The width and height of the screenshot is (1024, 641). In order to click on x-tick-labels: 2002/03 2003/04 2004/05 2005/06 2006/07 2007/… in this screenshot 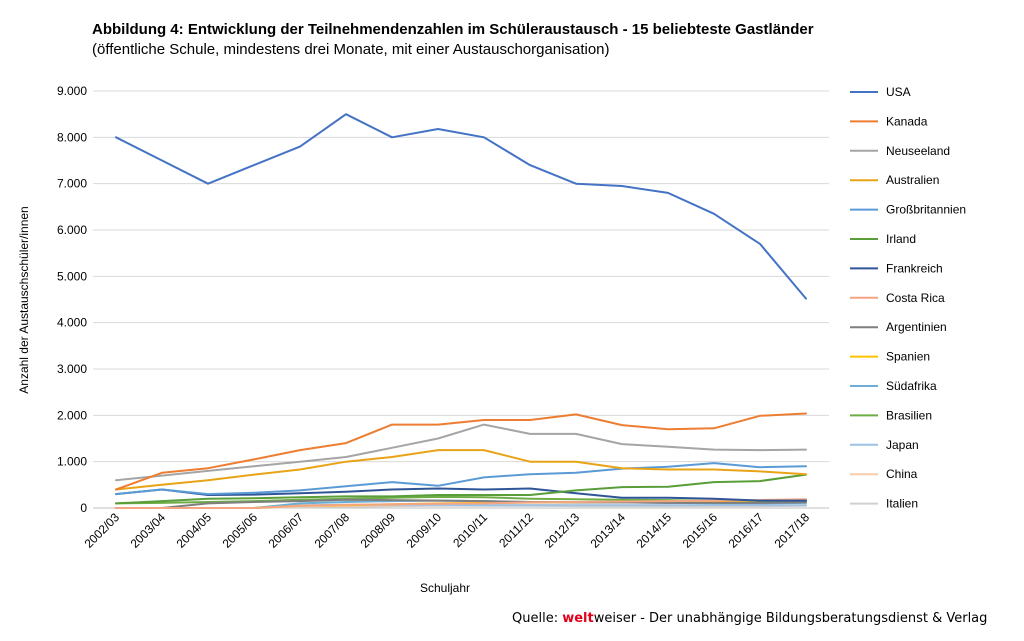, I will do `click(447, 530)`.